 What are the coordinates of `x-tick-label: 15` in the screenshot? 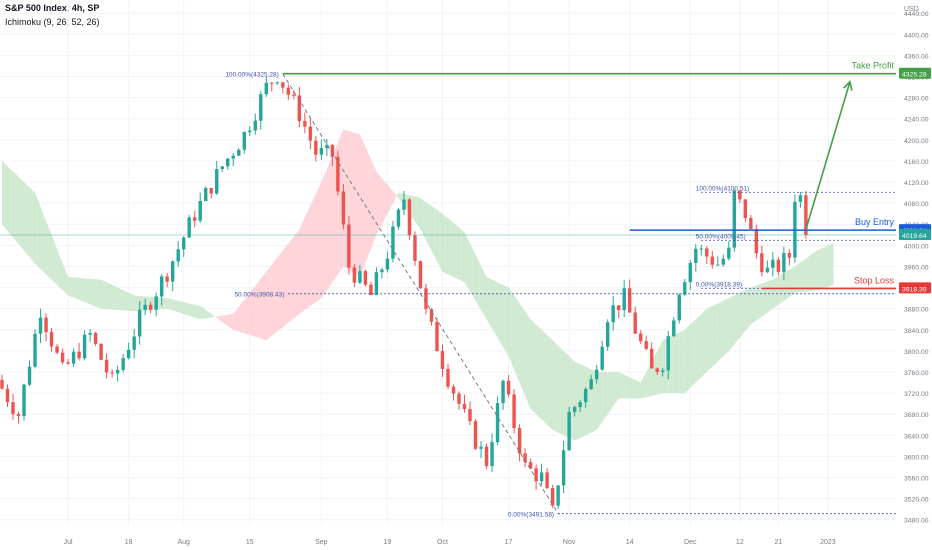 It's located at (250, 542).